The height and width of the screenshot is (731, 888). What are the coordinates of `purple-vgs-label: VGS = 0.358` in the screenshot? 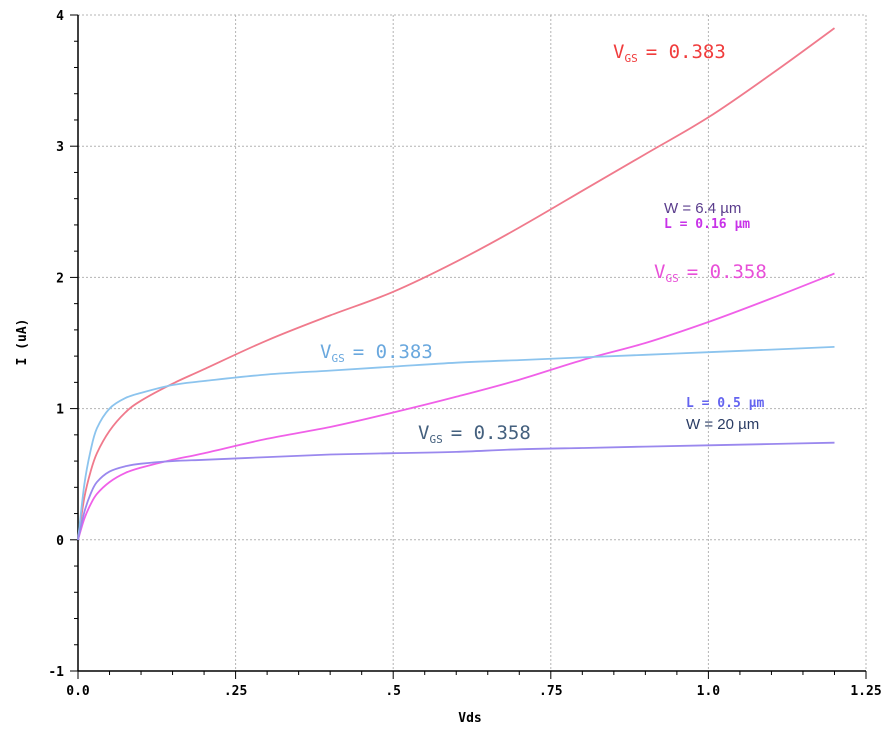 It's located at (474, 434).